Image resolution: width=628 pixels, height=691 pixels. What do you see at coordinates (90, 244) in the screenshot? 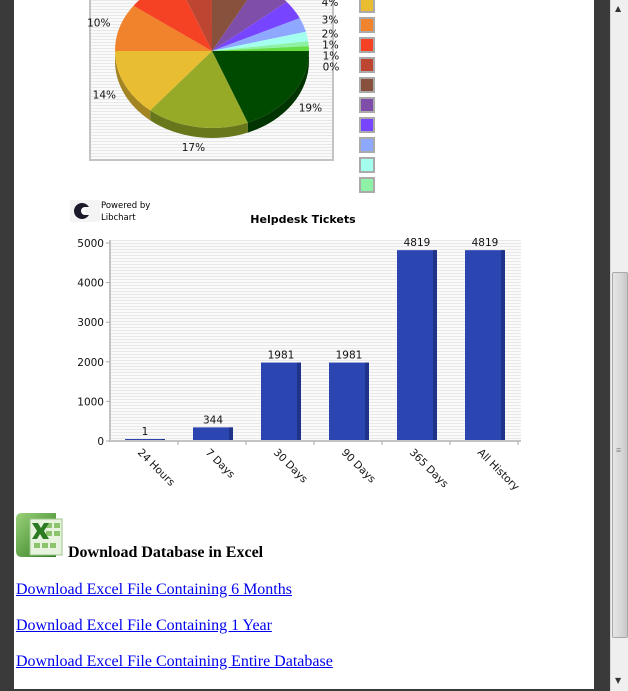
I see `y-tick-label: 5000` at bounding box center [90, 244].